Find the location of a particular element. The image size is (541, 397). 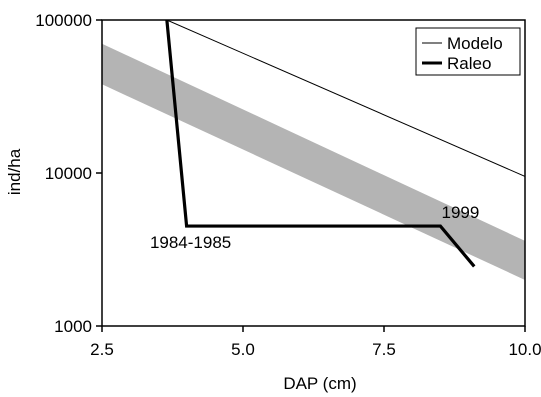

legend-label-raleo: Raleo is located at coordinates (469, 63).